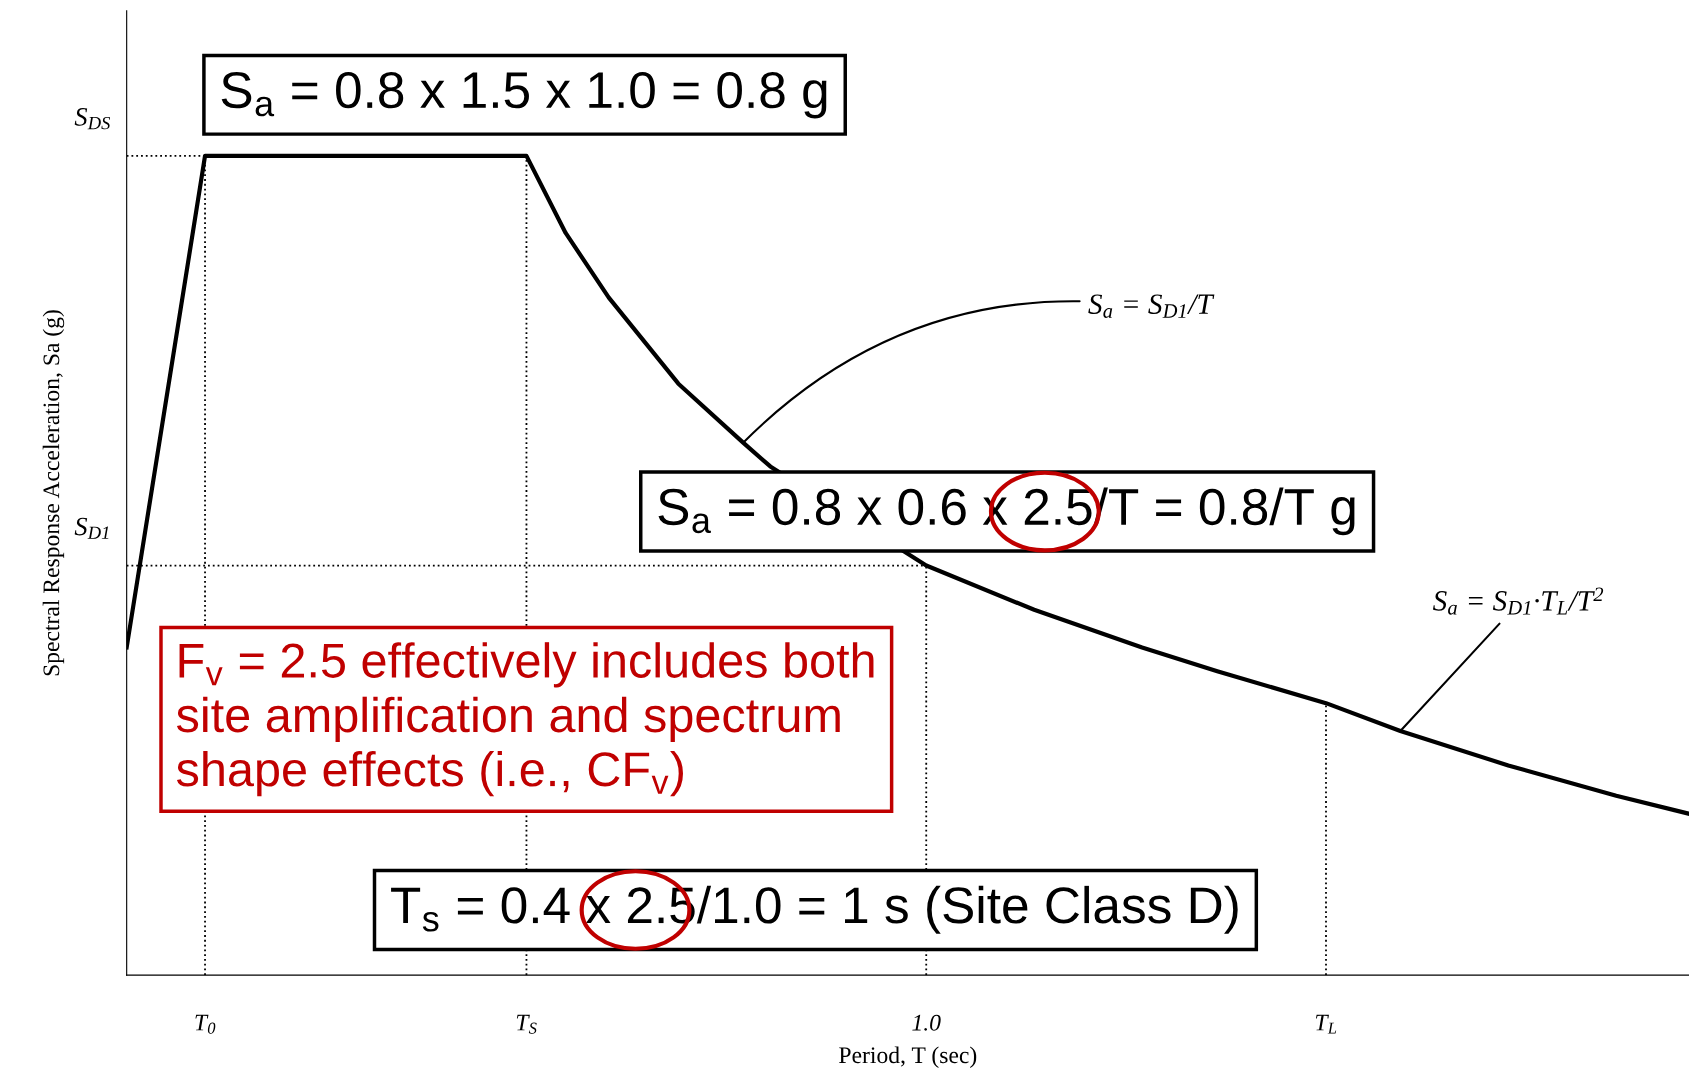 The width and height of the screenshot is (1689, 1092). What do you see at coordinates (525, 719) in the screenshot?
I see `annotation: F$_{v}$ = 2.5 effectively includes both site amplification and spectrum shape effects (i.e., CF$_{v}$)` at bounding box center [525, 719].